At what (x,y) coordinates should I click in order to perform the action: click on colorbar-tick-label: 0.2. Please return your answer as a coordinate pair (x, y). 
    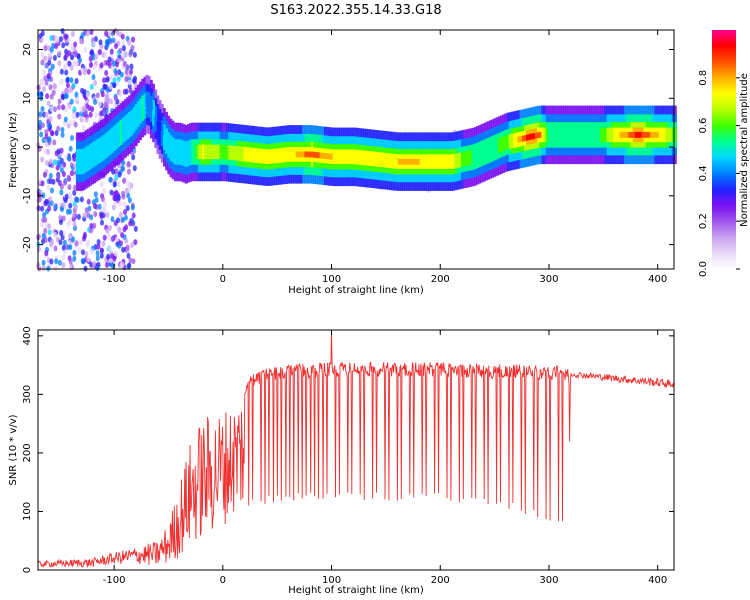
    Looking at the image, I should click on (703, 221).